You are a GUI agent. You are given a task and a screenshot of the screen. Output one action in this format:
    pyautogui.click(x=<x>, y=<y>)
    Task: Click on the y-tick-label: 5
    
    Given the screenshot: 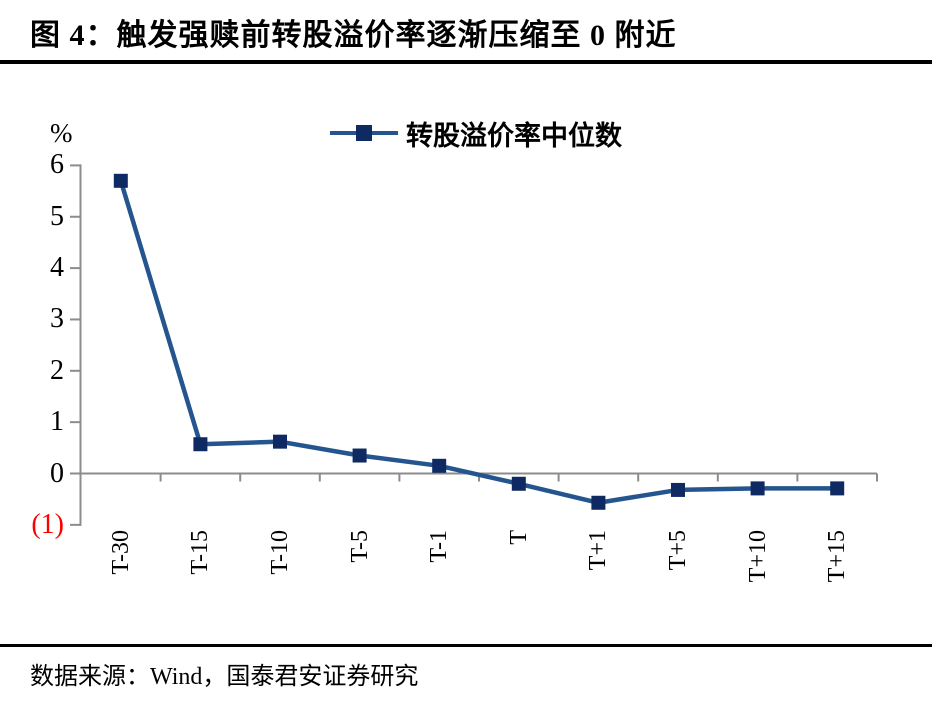 What is the action you would take?
    pyautogui.click(x=57, y=216)
    